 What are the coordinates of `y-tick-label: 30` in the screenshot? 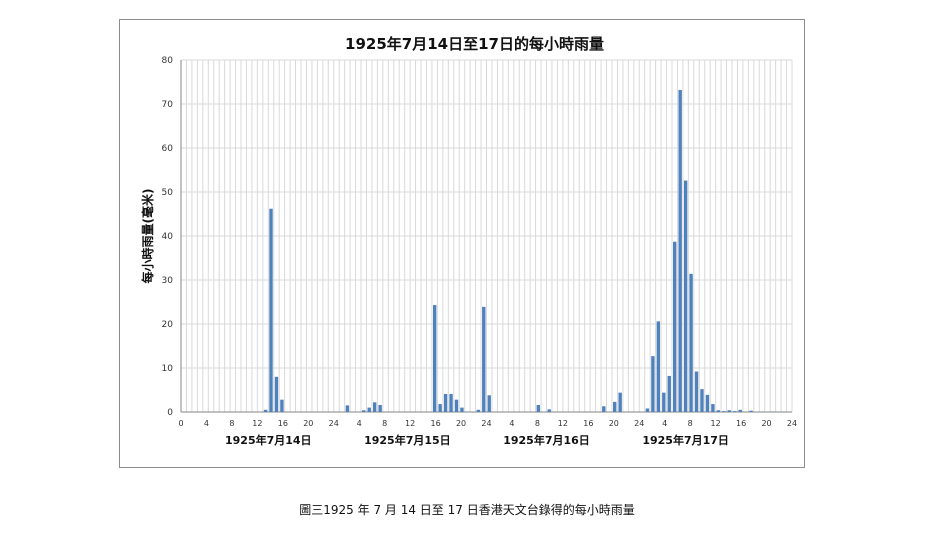 It's located at (168, 281).